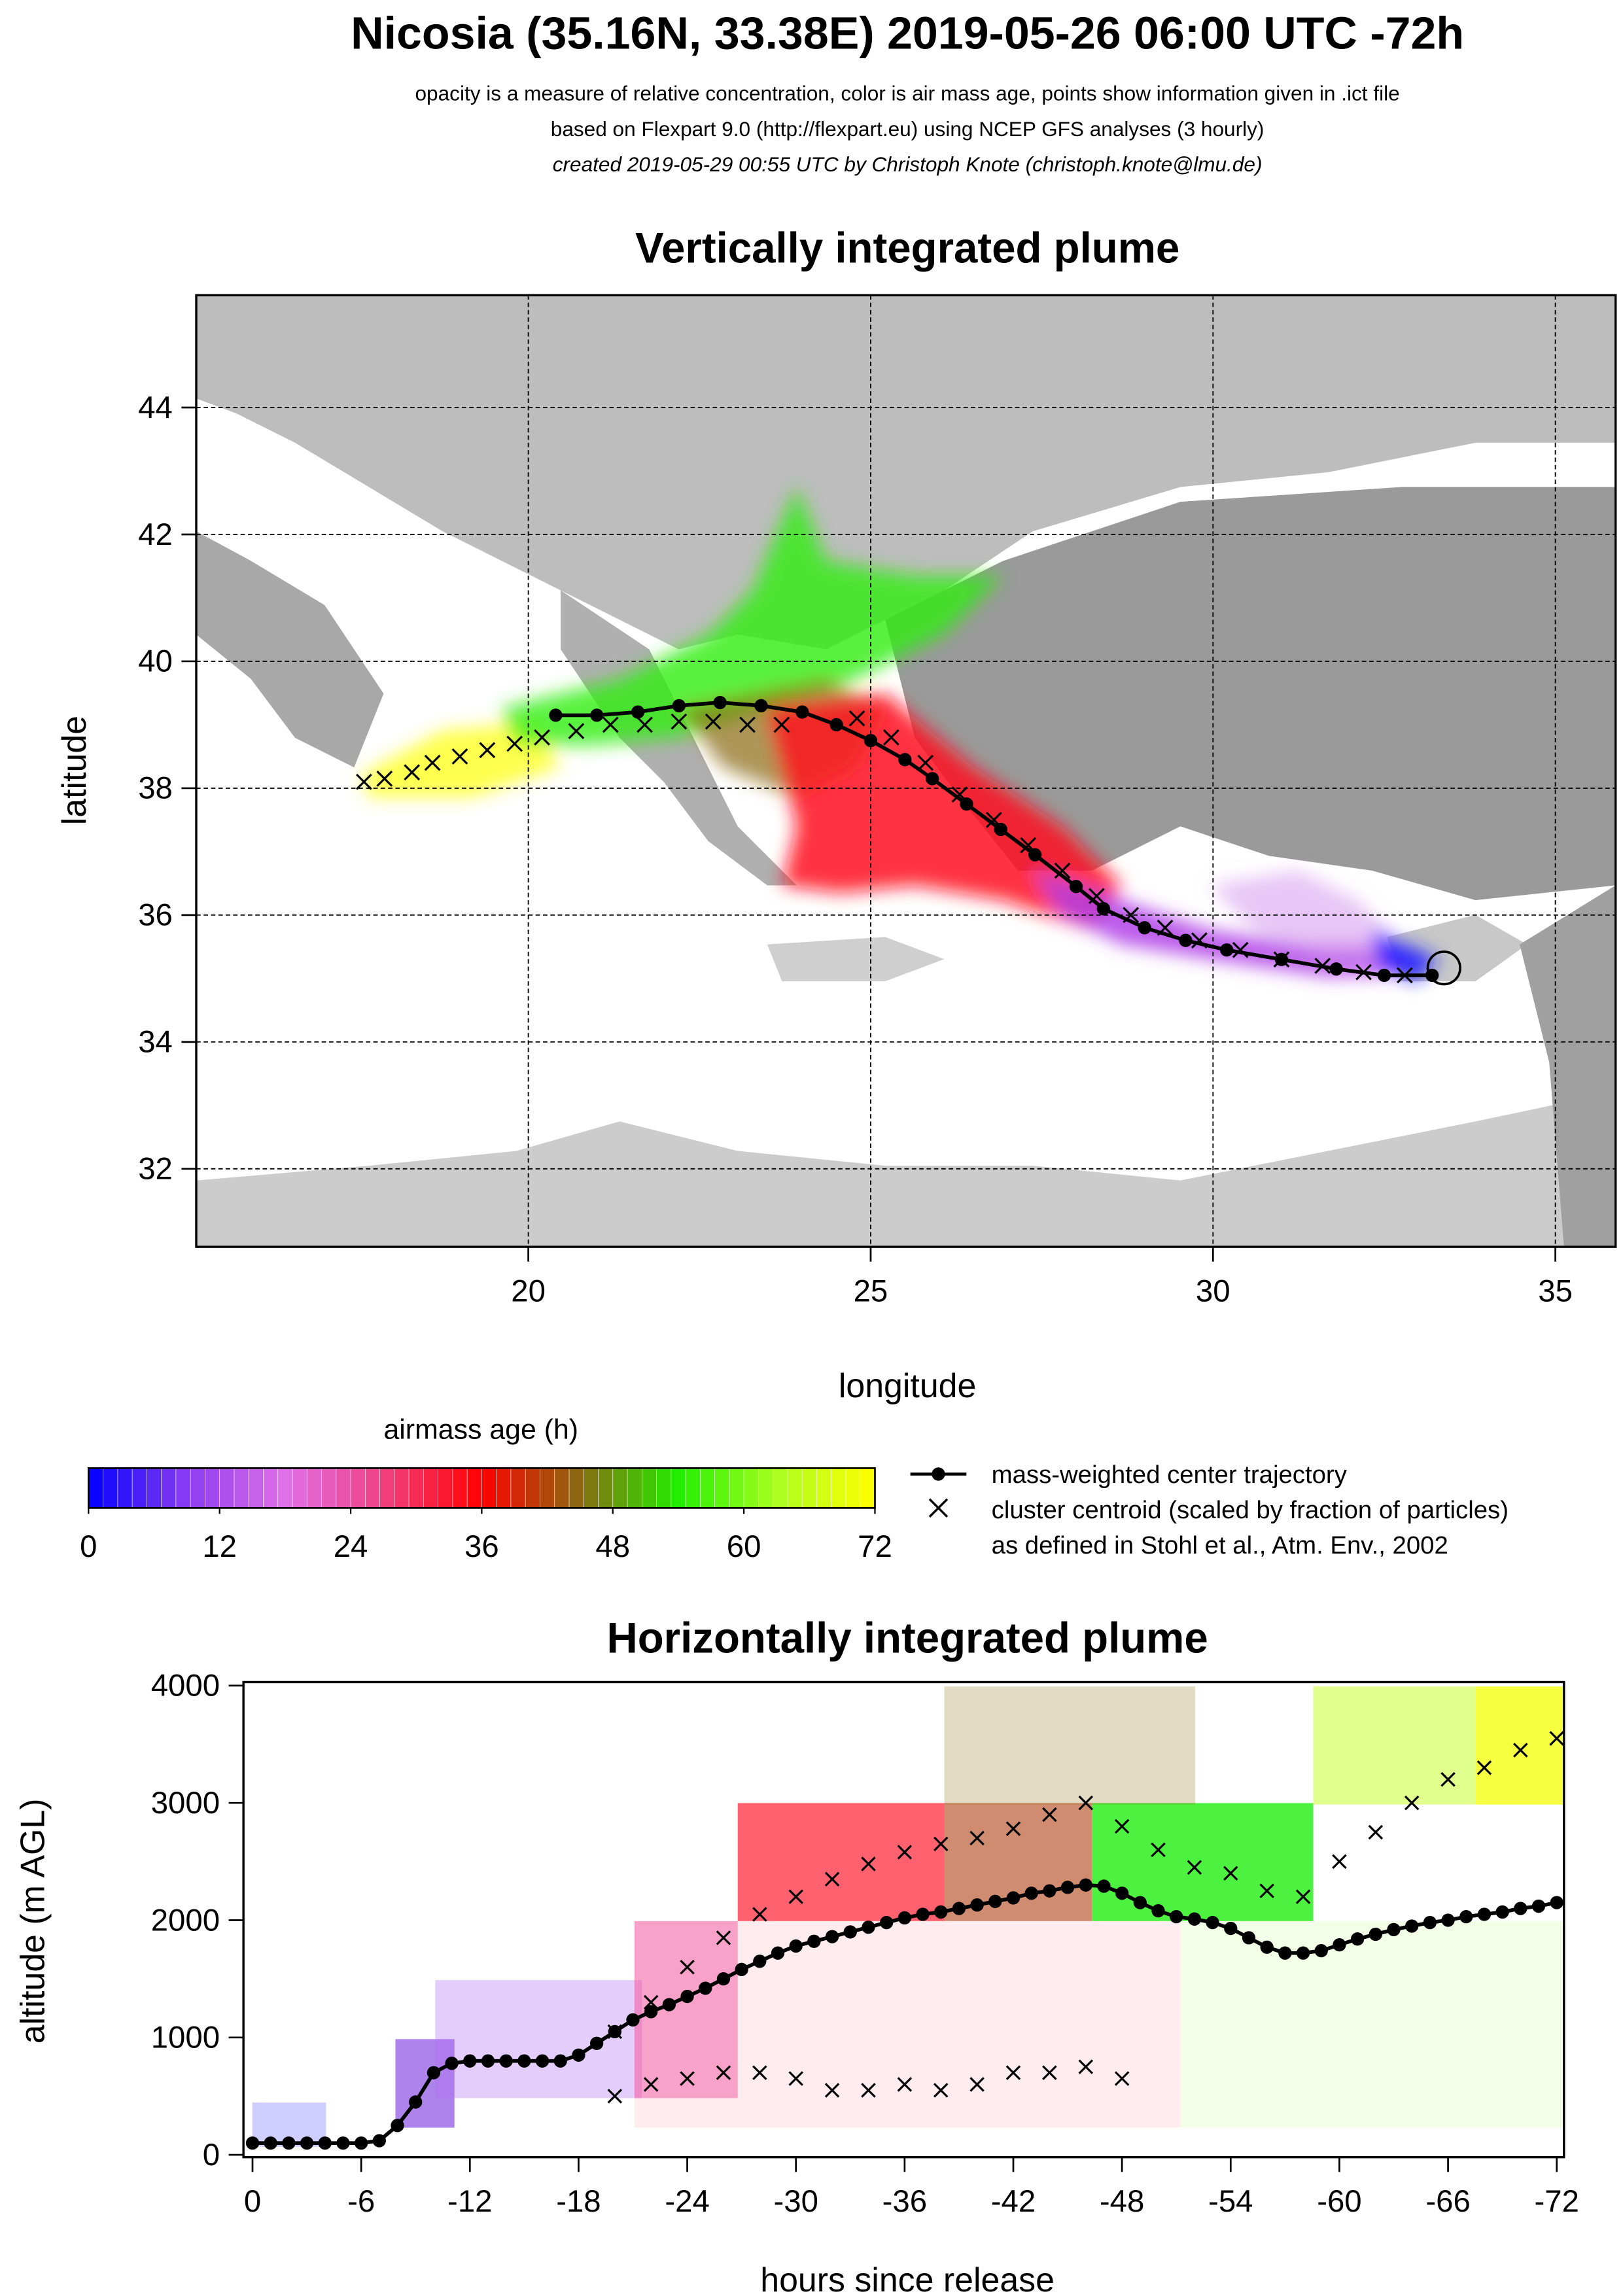 The width and height of the screenshot is (1623, 2296). I want to click on colorbar-tick-label: 60, so click(744, 1546).